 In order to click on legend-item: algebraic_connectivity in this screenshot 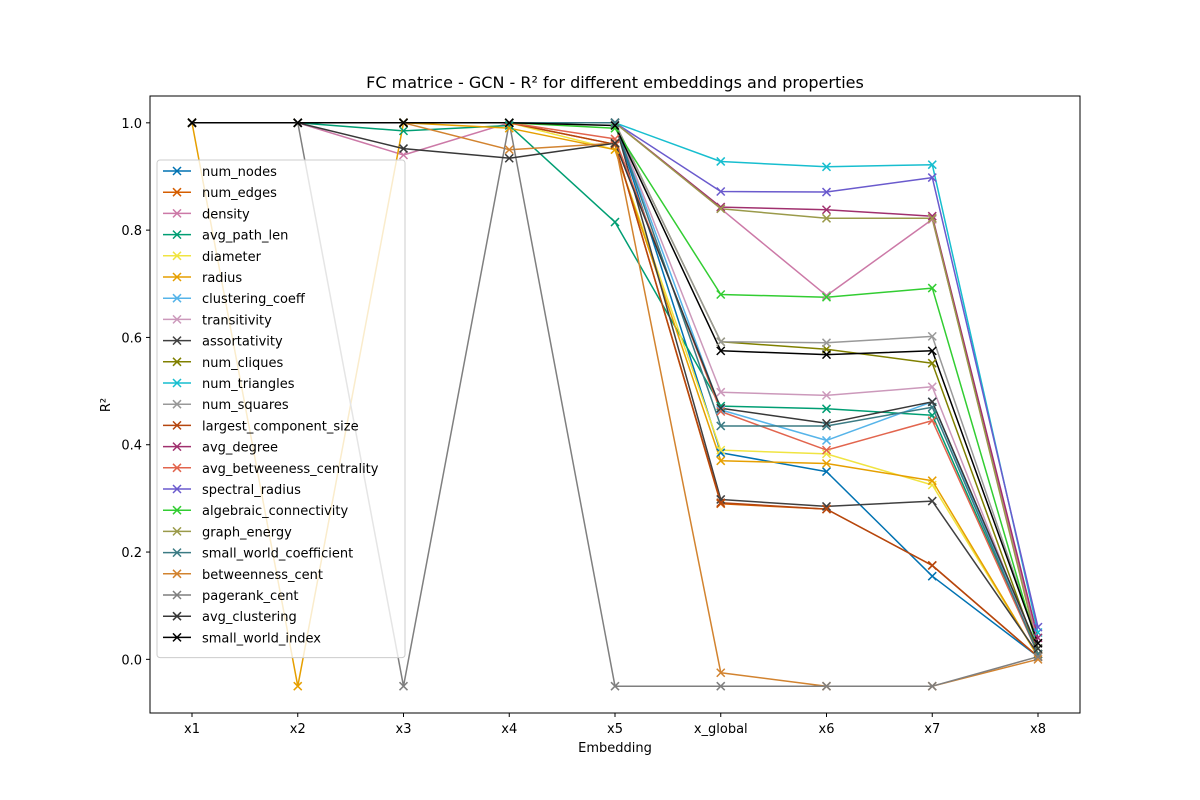, I will do `click(255, 511)`.